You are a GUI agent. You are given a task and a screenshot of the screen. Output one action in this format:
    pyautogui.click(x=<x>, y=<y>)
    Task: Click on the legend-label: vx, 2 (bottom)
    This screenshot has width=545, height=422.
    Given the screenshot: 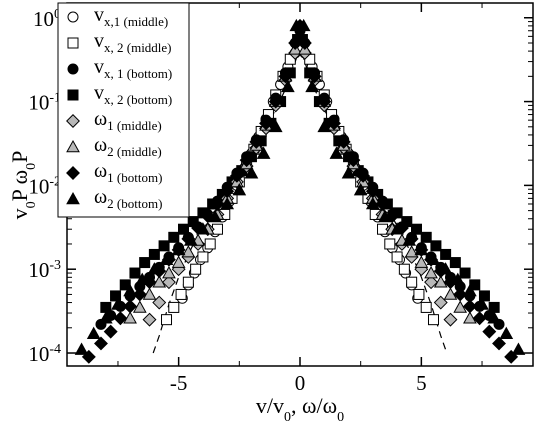 What is the action you would take?
    pyautogui.click(x=133, y=94)
    